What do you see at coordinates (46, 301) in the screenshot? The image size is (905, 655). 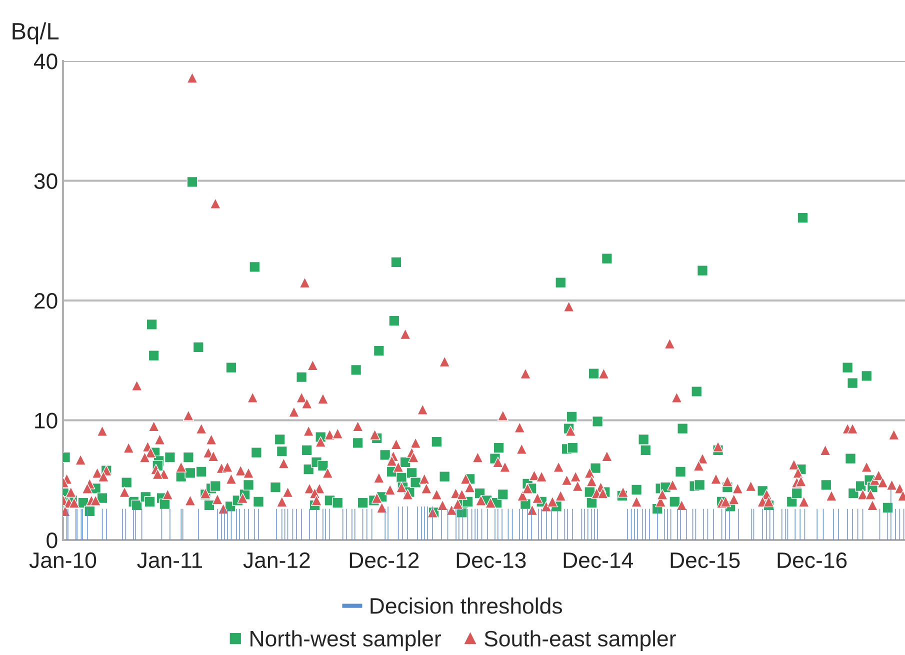 I see `y-tick-label: 20` at bounding box center [46, 301].